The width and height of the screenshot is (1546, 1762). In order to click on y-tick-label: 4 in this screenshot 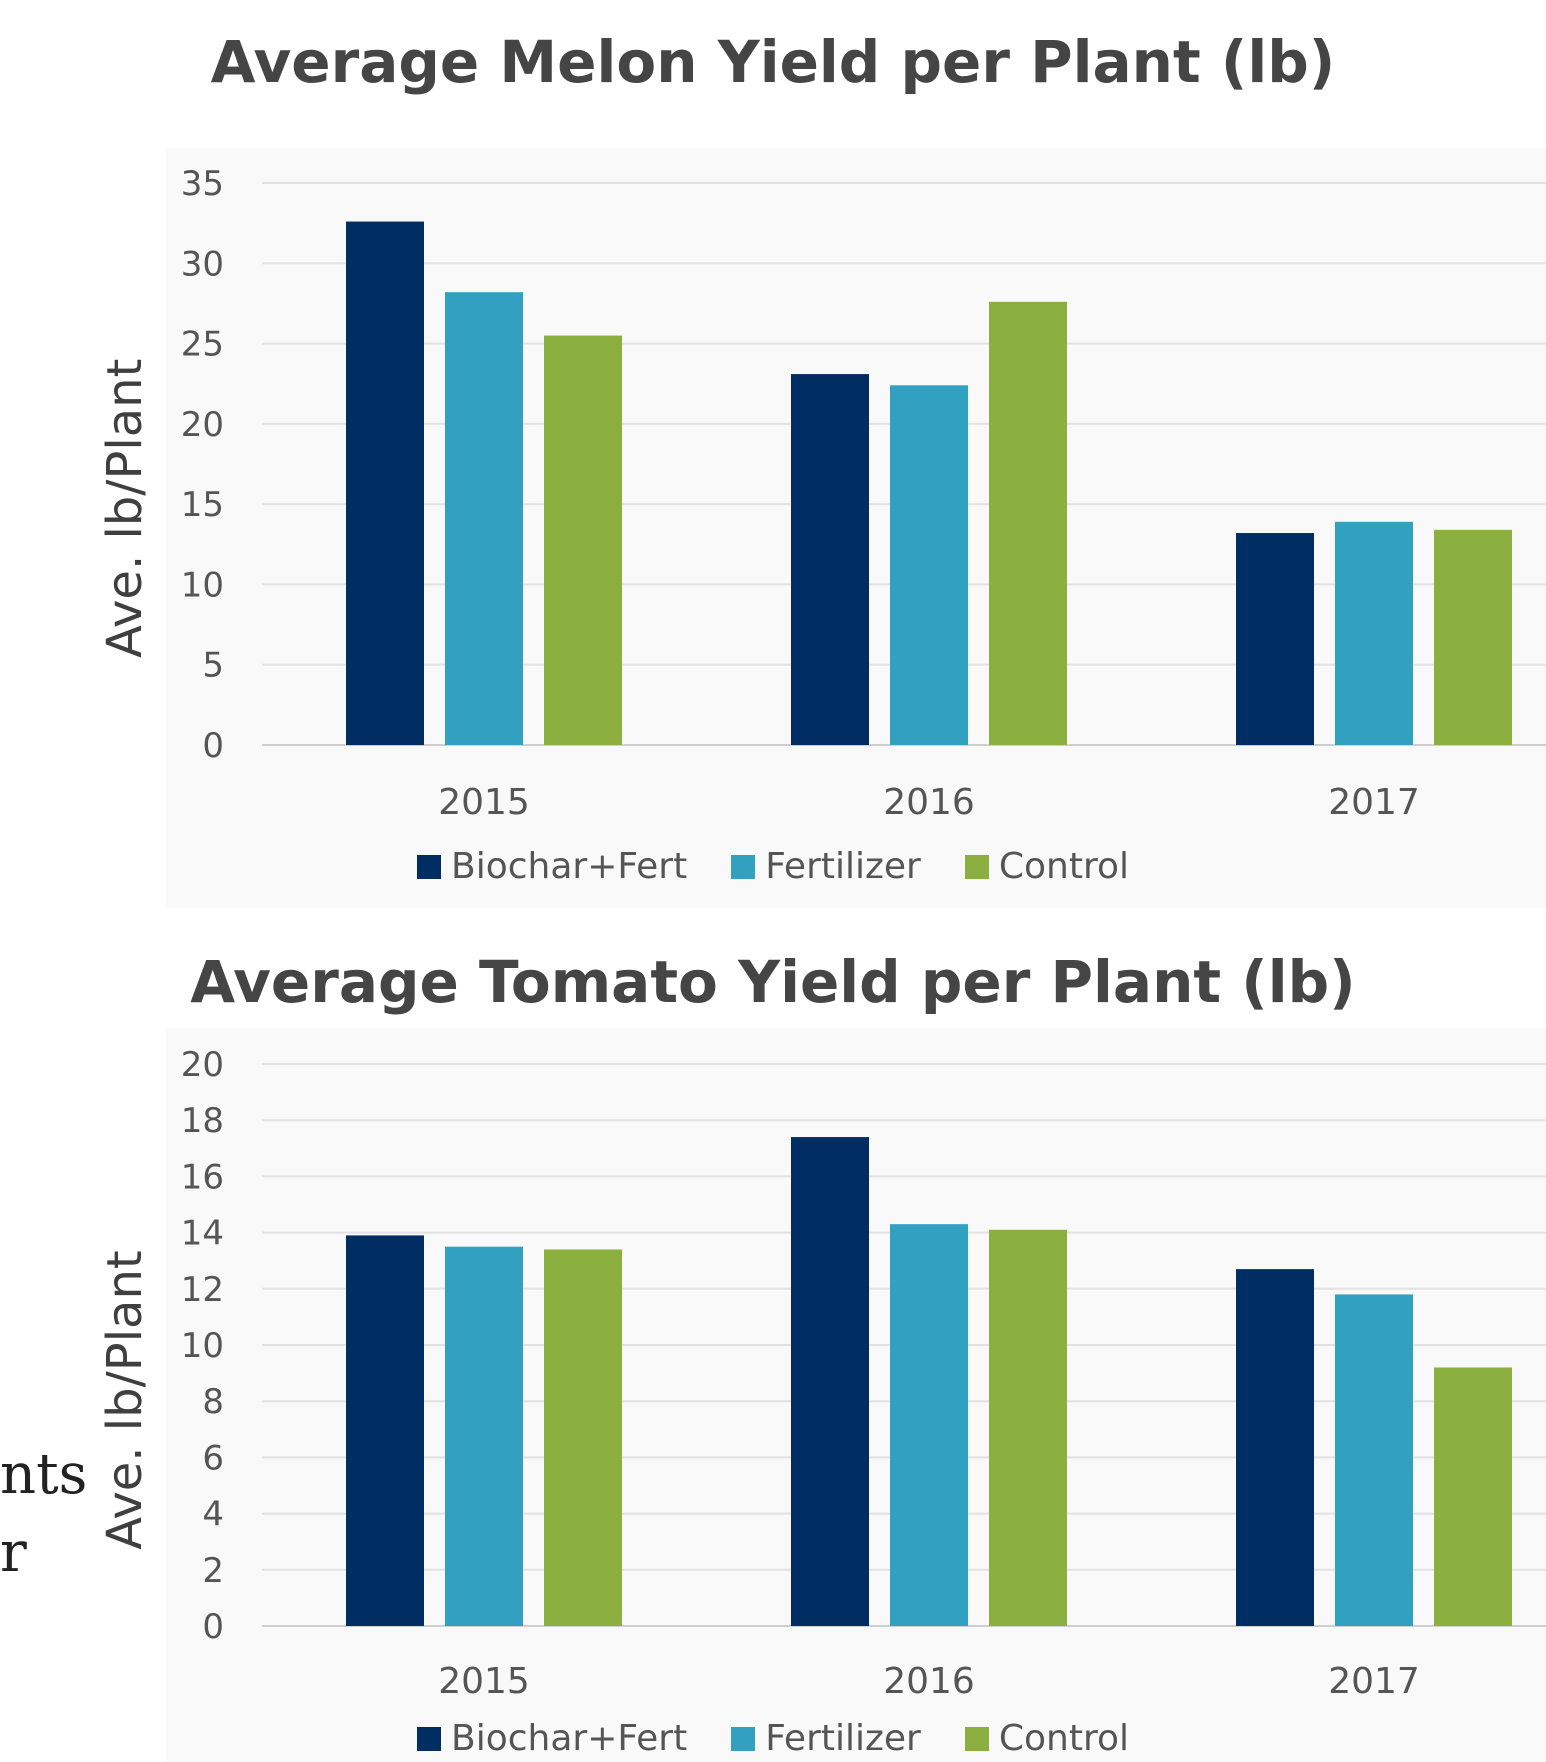, I will do `click(213, 1515)`.